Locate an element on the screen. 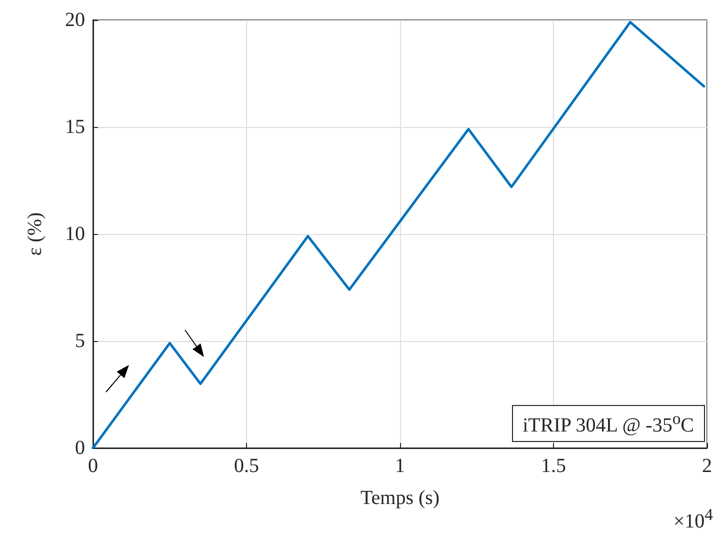 The image size is (715, 534). x-tick-label: 0.5 is located at coordinates (246, 466).